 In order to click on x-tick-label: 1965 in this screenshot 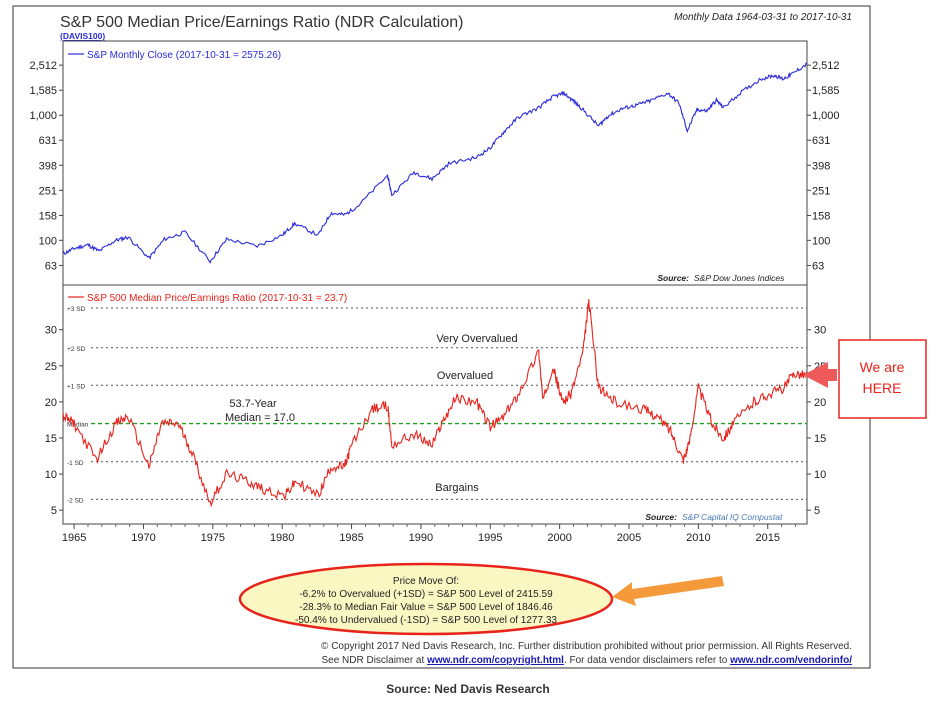, I will do `click(74, 538)`.